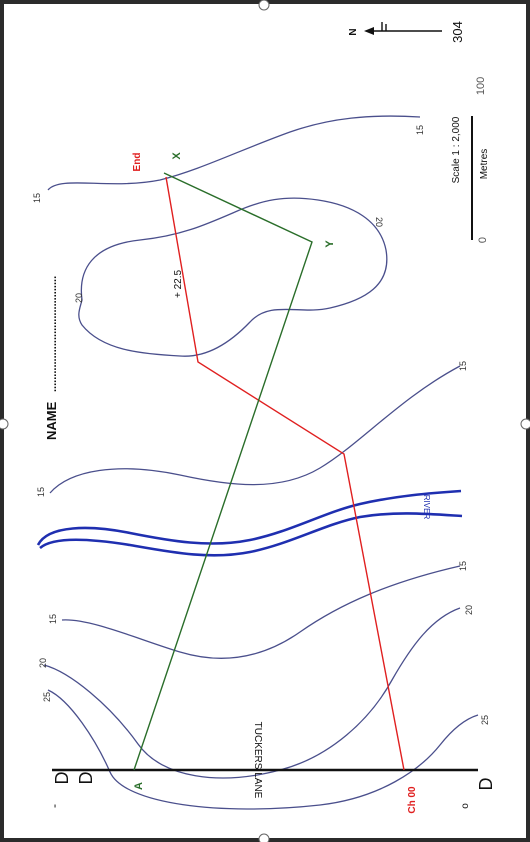 This screenshot has height=842, width=530. I want to click on scale-end-label: 100, so click(481, 86).